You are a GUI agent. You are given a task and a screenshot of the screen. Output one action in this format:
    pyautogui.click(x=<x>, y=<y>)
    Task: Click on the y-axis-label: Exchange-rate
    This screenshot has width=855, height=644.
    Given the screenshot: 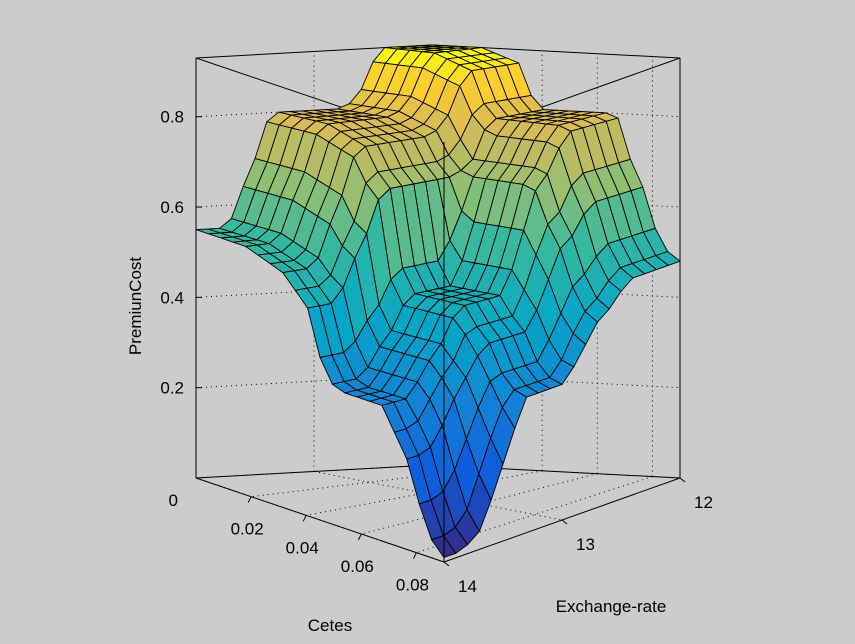 What is the action you would take?
    pyautogui.click(x=611, y=606)
    